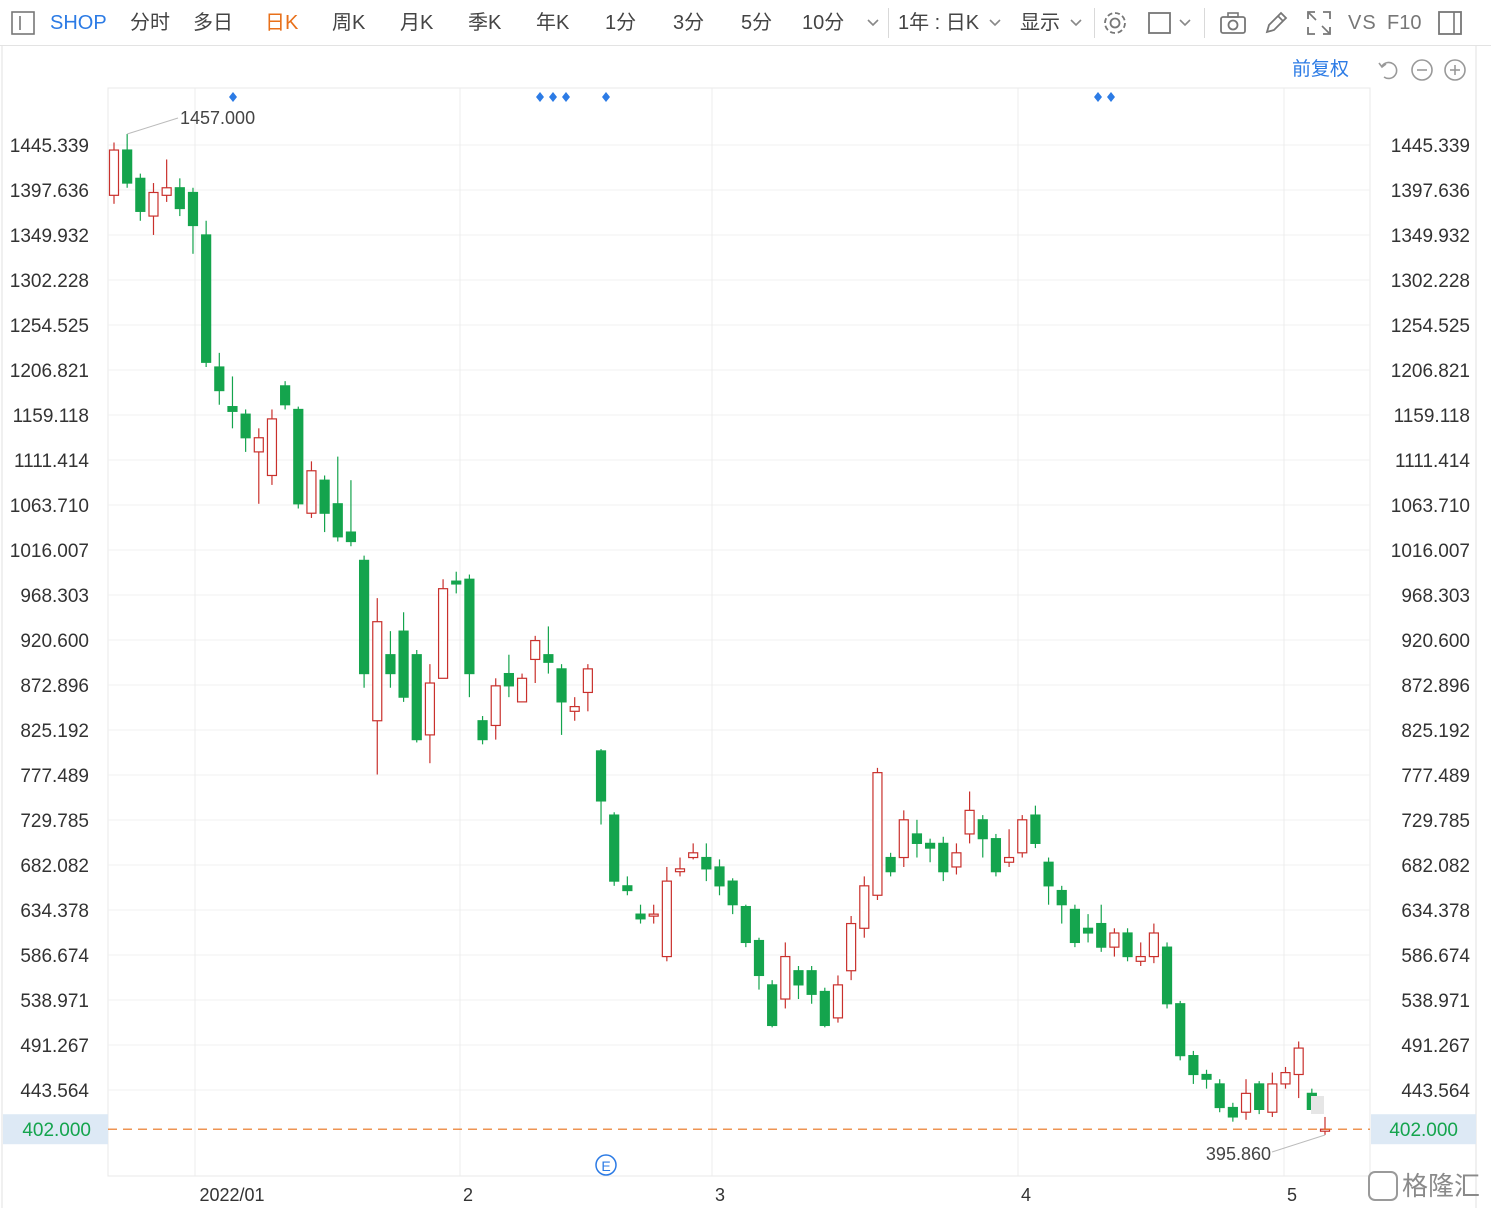  Describe the element at coordinates (995, 23) in the screenshot. I see `chevron-down-icon` at that location.